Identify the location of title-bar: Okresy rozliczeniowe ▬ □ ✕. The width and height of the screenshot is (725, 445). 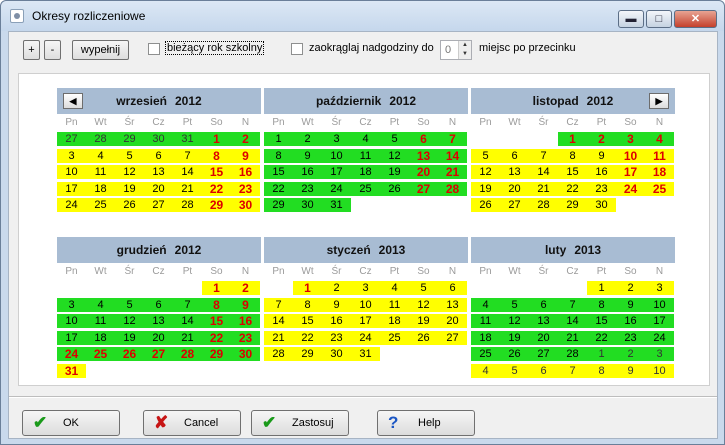
(362, 16).